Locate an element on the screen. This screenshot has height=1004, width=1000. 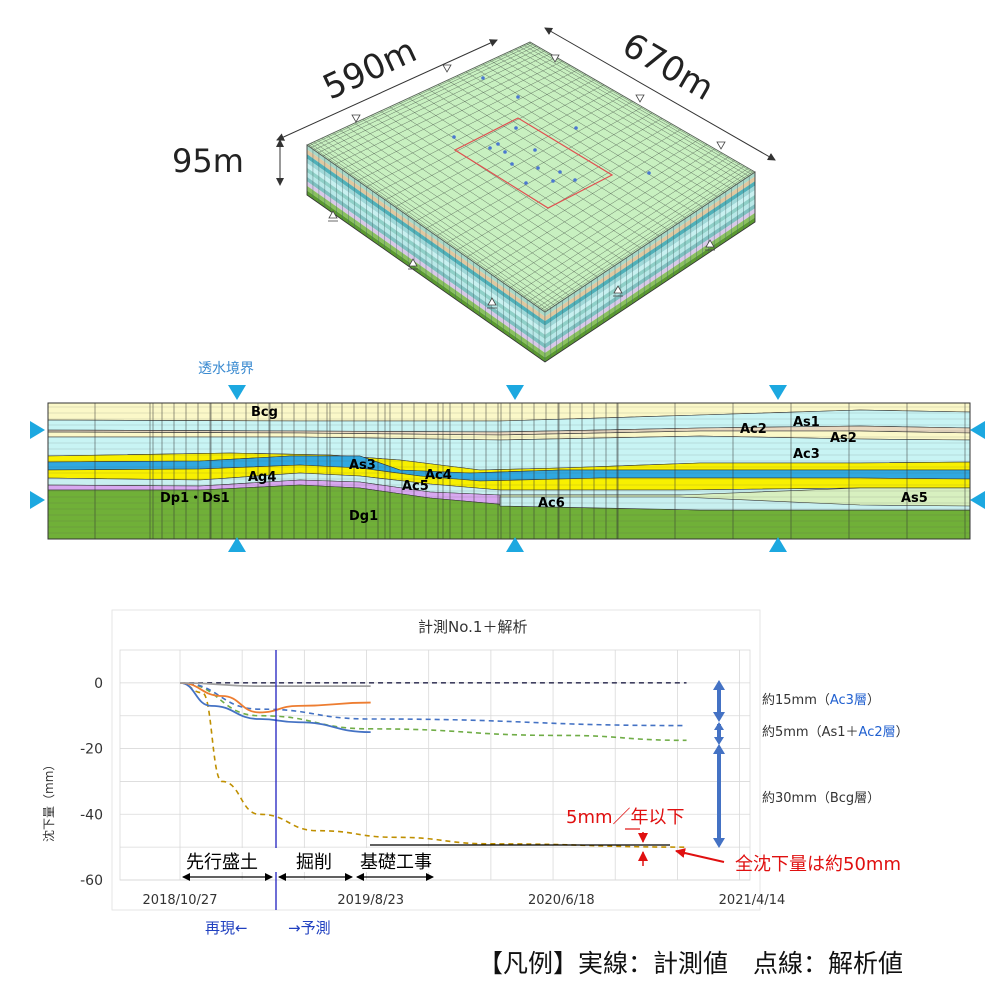
x-tick-labels: 2018/10/27 2019/8/23 2020/6/18 2021/4/14 is located at coordinates (464, 900).